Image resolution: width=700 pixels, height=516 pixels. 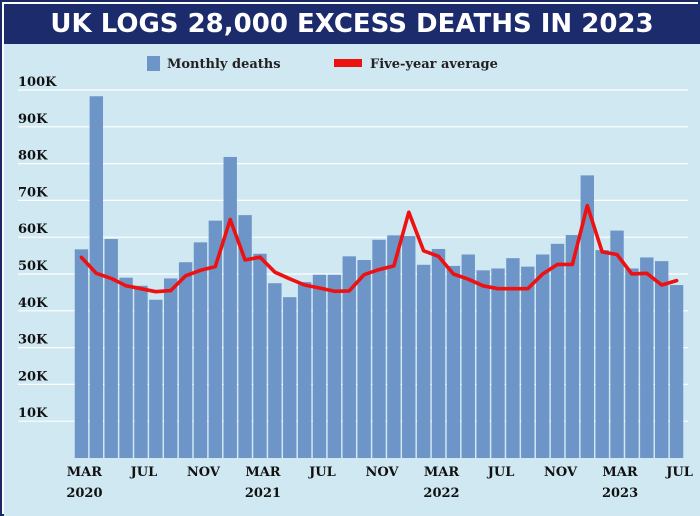 What do you see at coordinates (441, 493) in the screenshot?
I see `x-tick-year: 2022` at bounding box center [441, 493].